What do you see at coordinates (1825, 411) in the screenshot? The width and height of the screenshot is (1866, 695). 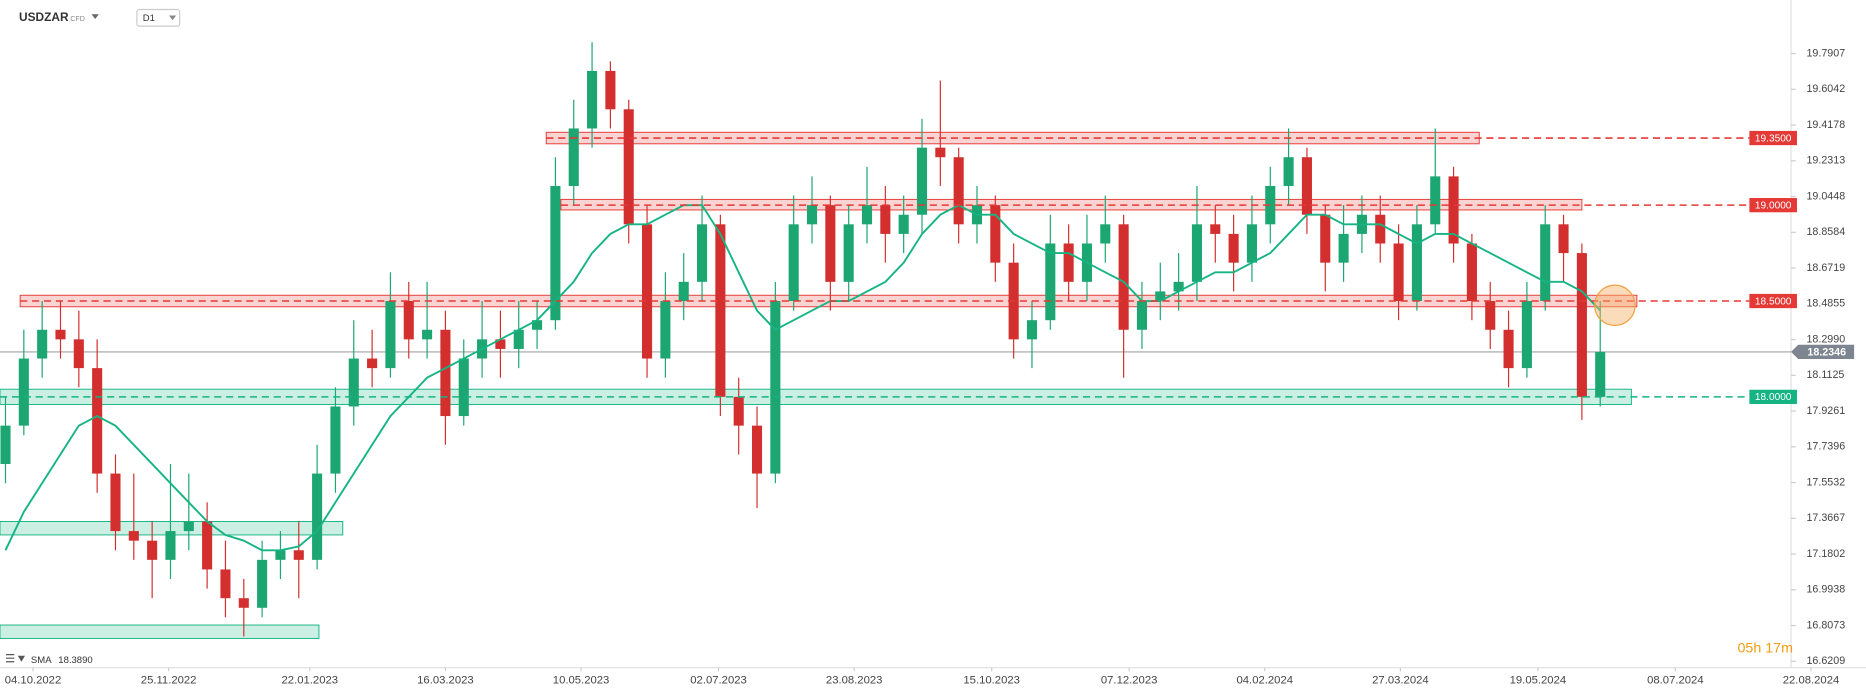 I see `y-tick-label: 17.9261` at bounding box center [1825, 411].